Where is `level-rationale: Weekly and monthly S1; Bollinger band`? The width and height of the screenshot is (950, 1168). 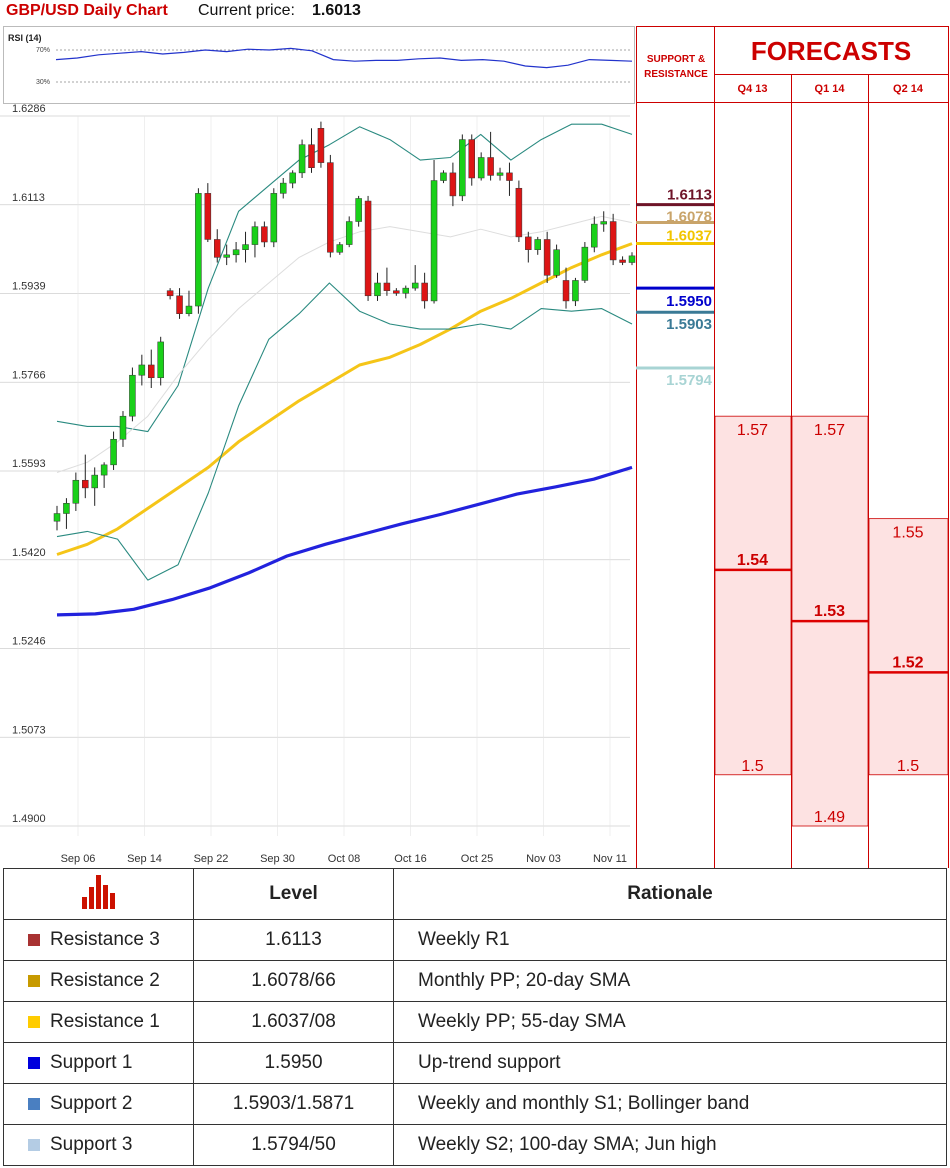
level-rationale: Weekly and monthly S1; Bollinger band is located at coordinates (670, 1104).